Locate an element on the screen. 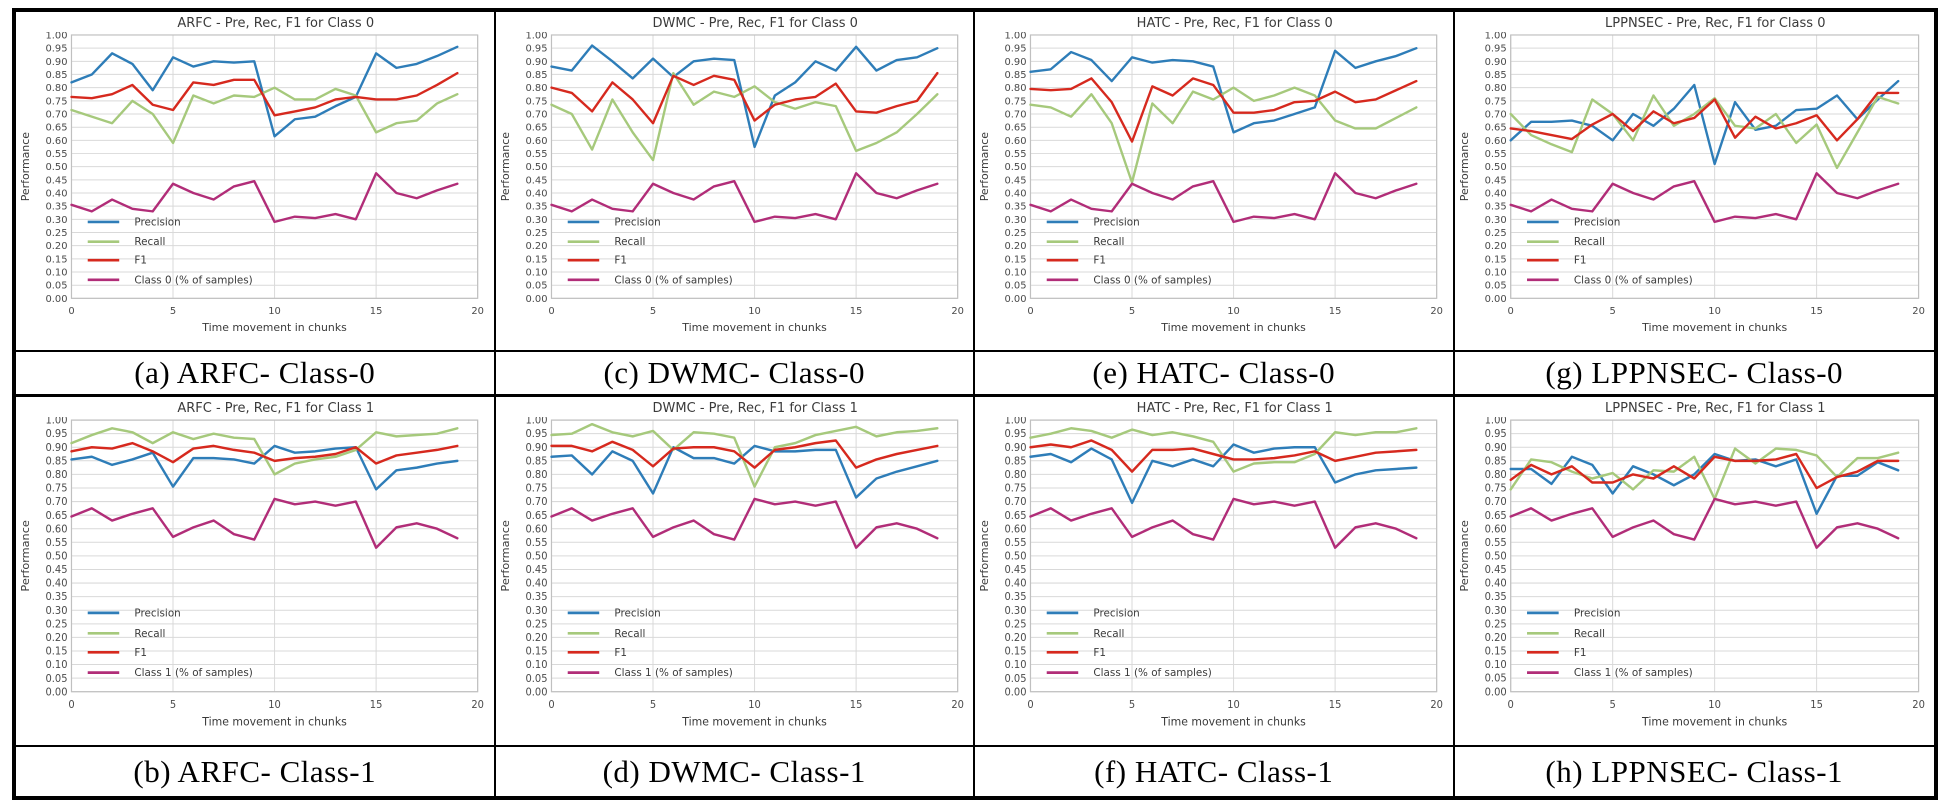  svg-text: 0.20 is located at coordinates (56, 246).